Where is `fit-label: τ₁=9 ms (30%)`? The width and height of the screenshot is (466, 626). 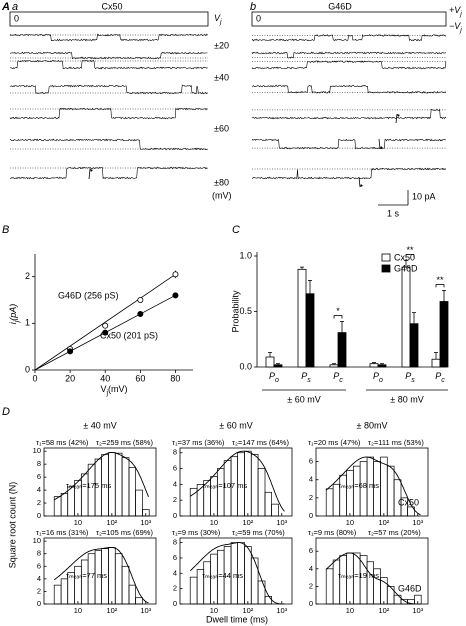 fit-label: τ₁=9 ms (30%) is located at coordinates (196, 532).